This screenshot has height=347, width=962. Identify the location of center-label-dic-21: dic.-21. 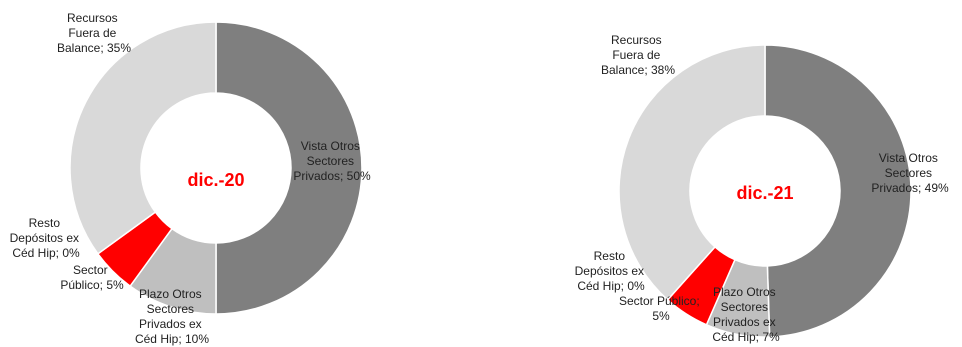
(764, 193).